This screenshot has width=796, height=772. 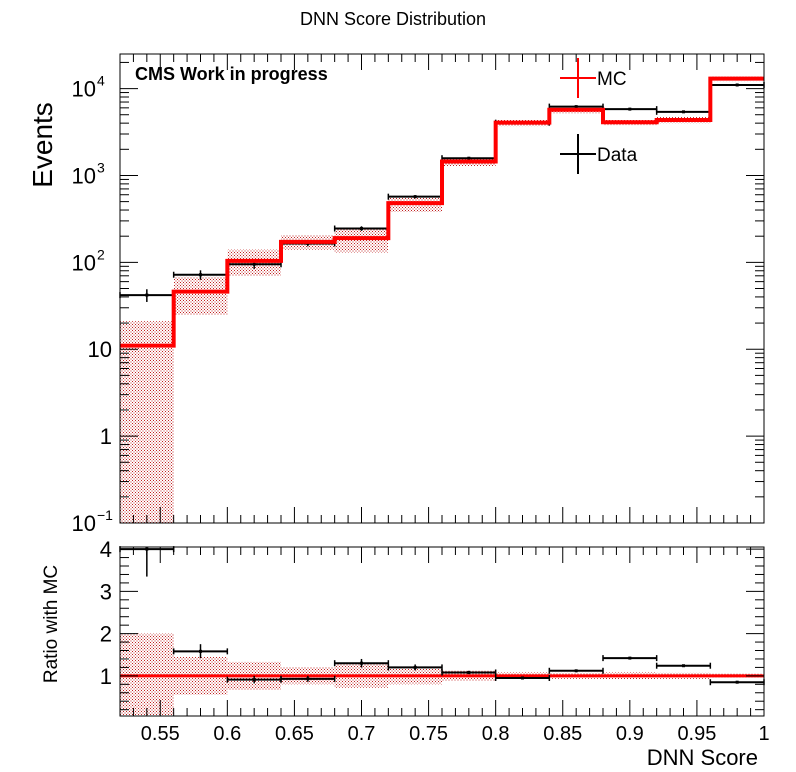 I want to click on y-tick-exponent: 2, so click(x=101, y=254).